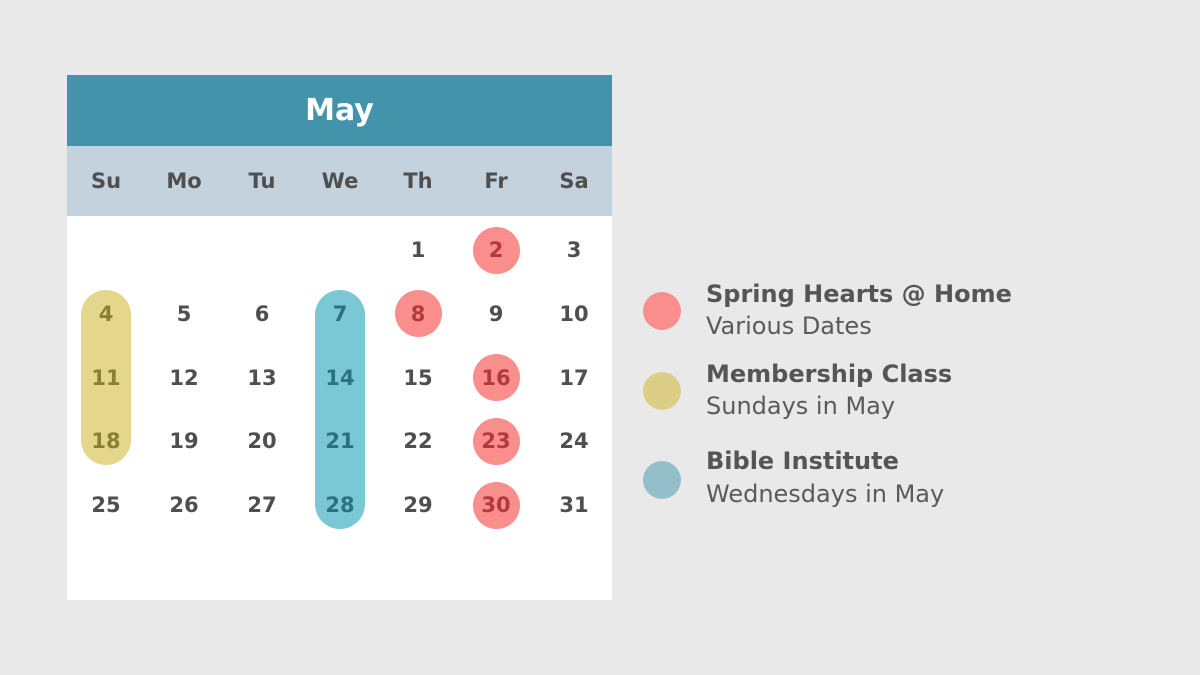 This screenshot has height=675, width=1200. Describe the element at coordinates (574, 377) in the screenshot. I see `day-17: 17` at that location.